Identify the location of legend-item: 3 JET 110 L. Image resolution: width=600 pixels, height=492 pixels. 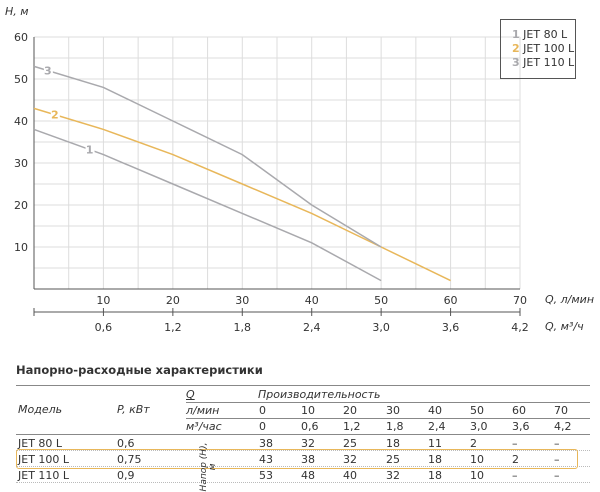
(543, 62).